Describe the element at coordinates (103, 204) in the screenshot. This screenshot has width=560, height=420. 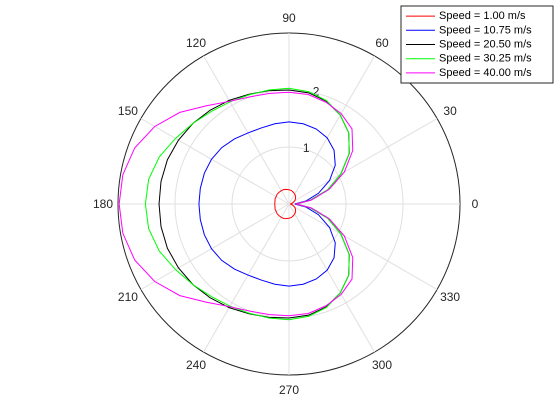
I see `angle-tick-label-180: 180` at that location.